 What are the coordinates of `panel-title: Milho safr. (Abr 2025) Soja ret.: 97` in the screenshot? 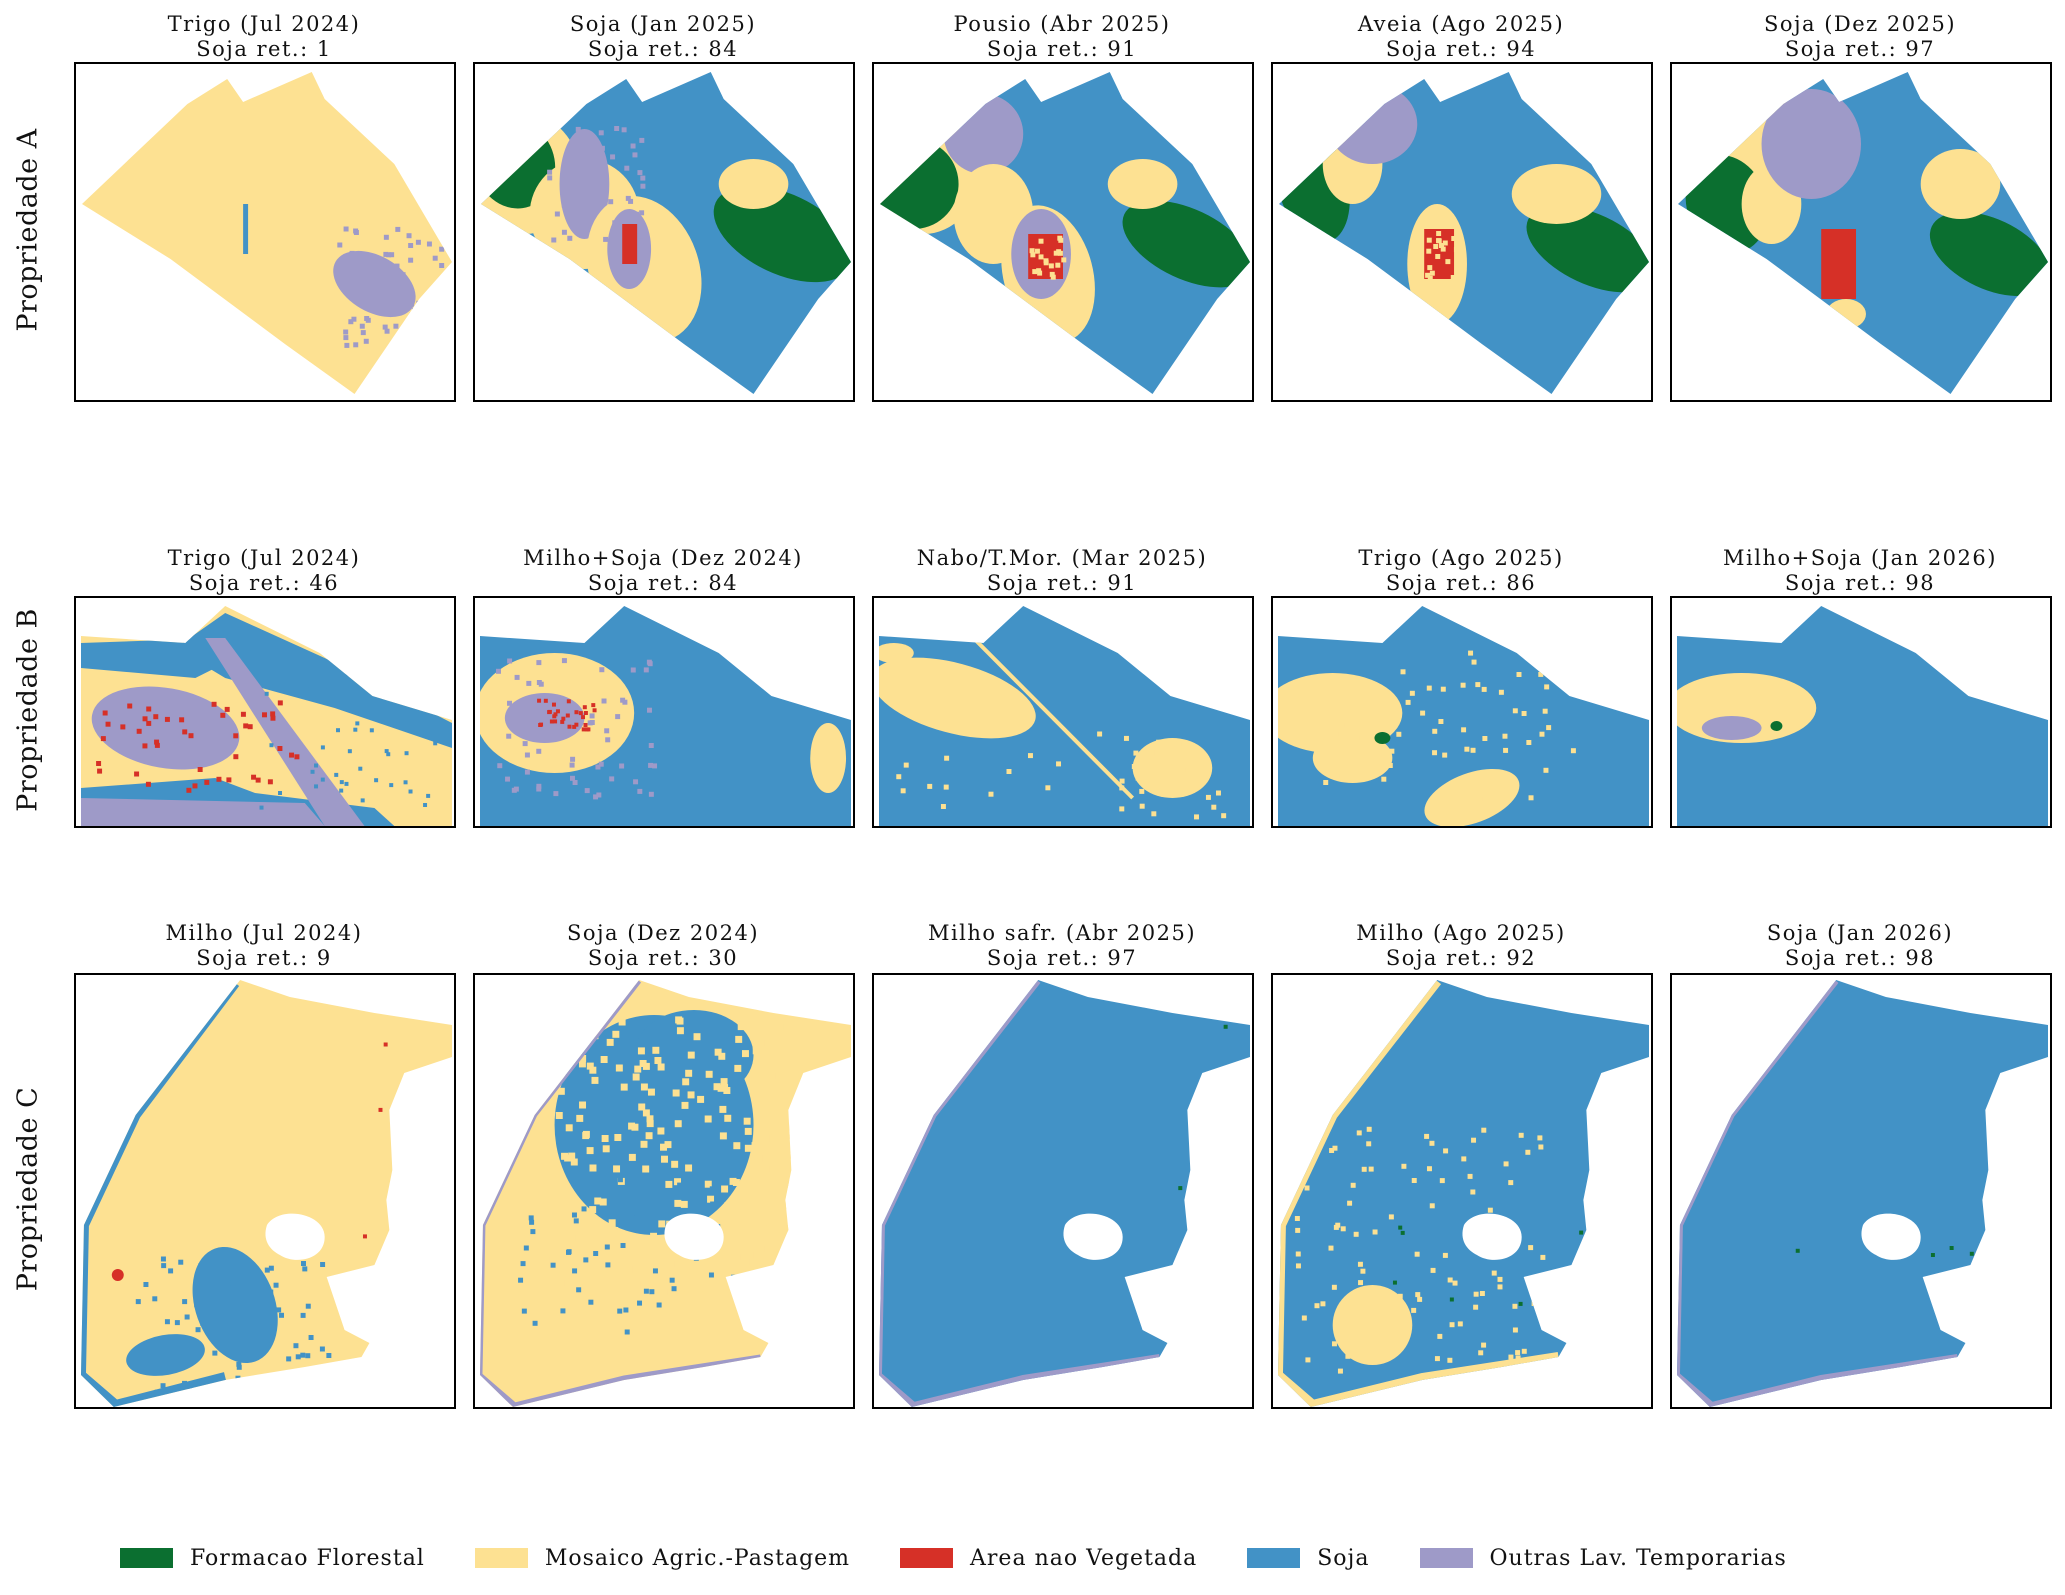 It's located at (1062, 946).